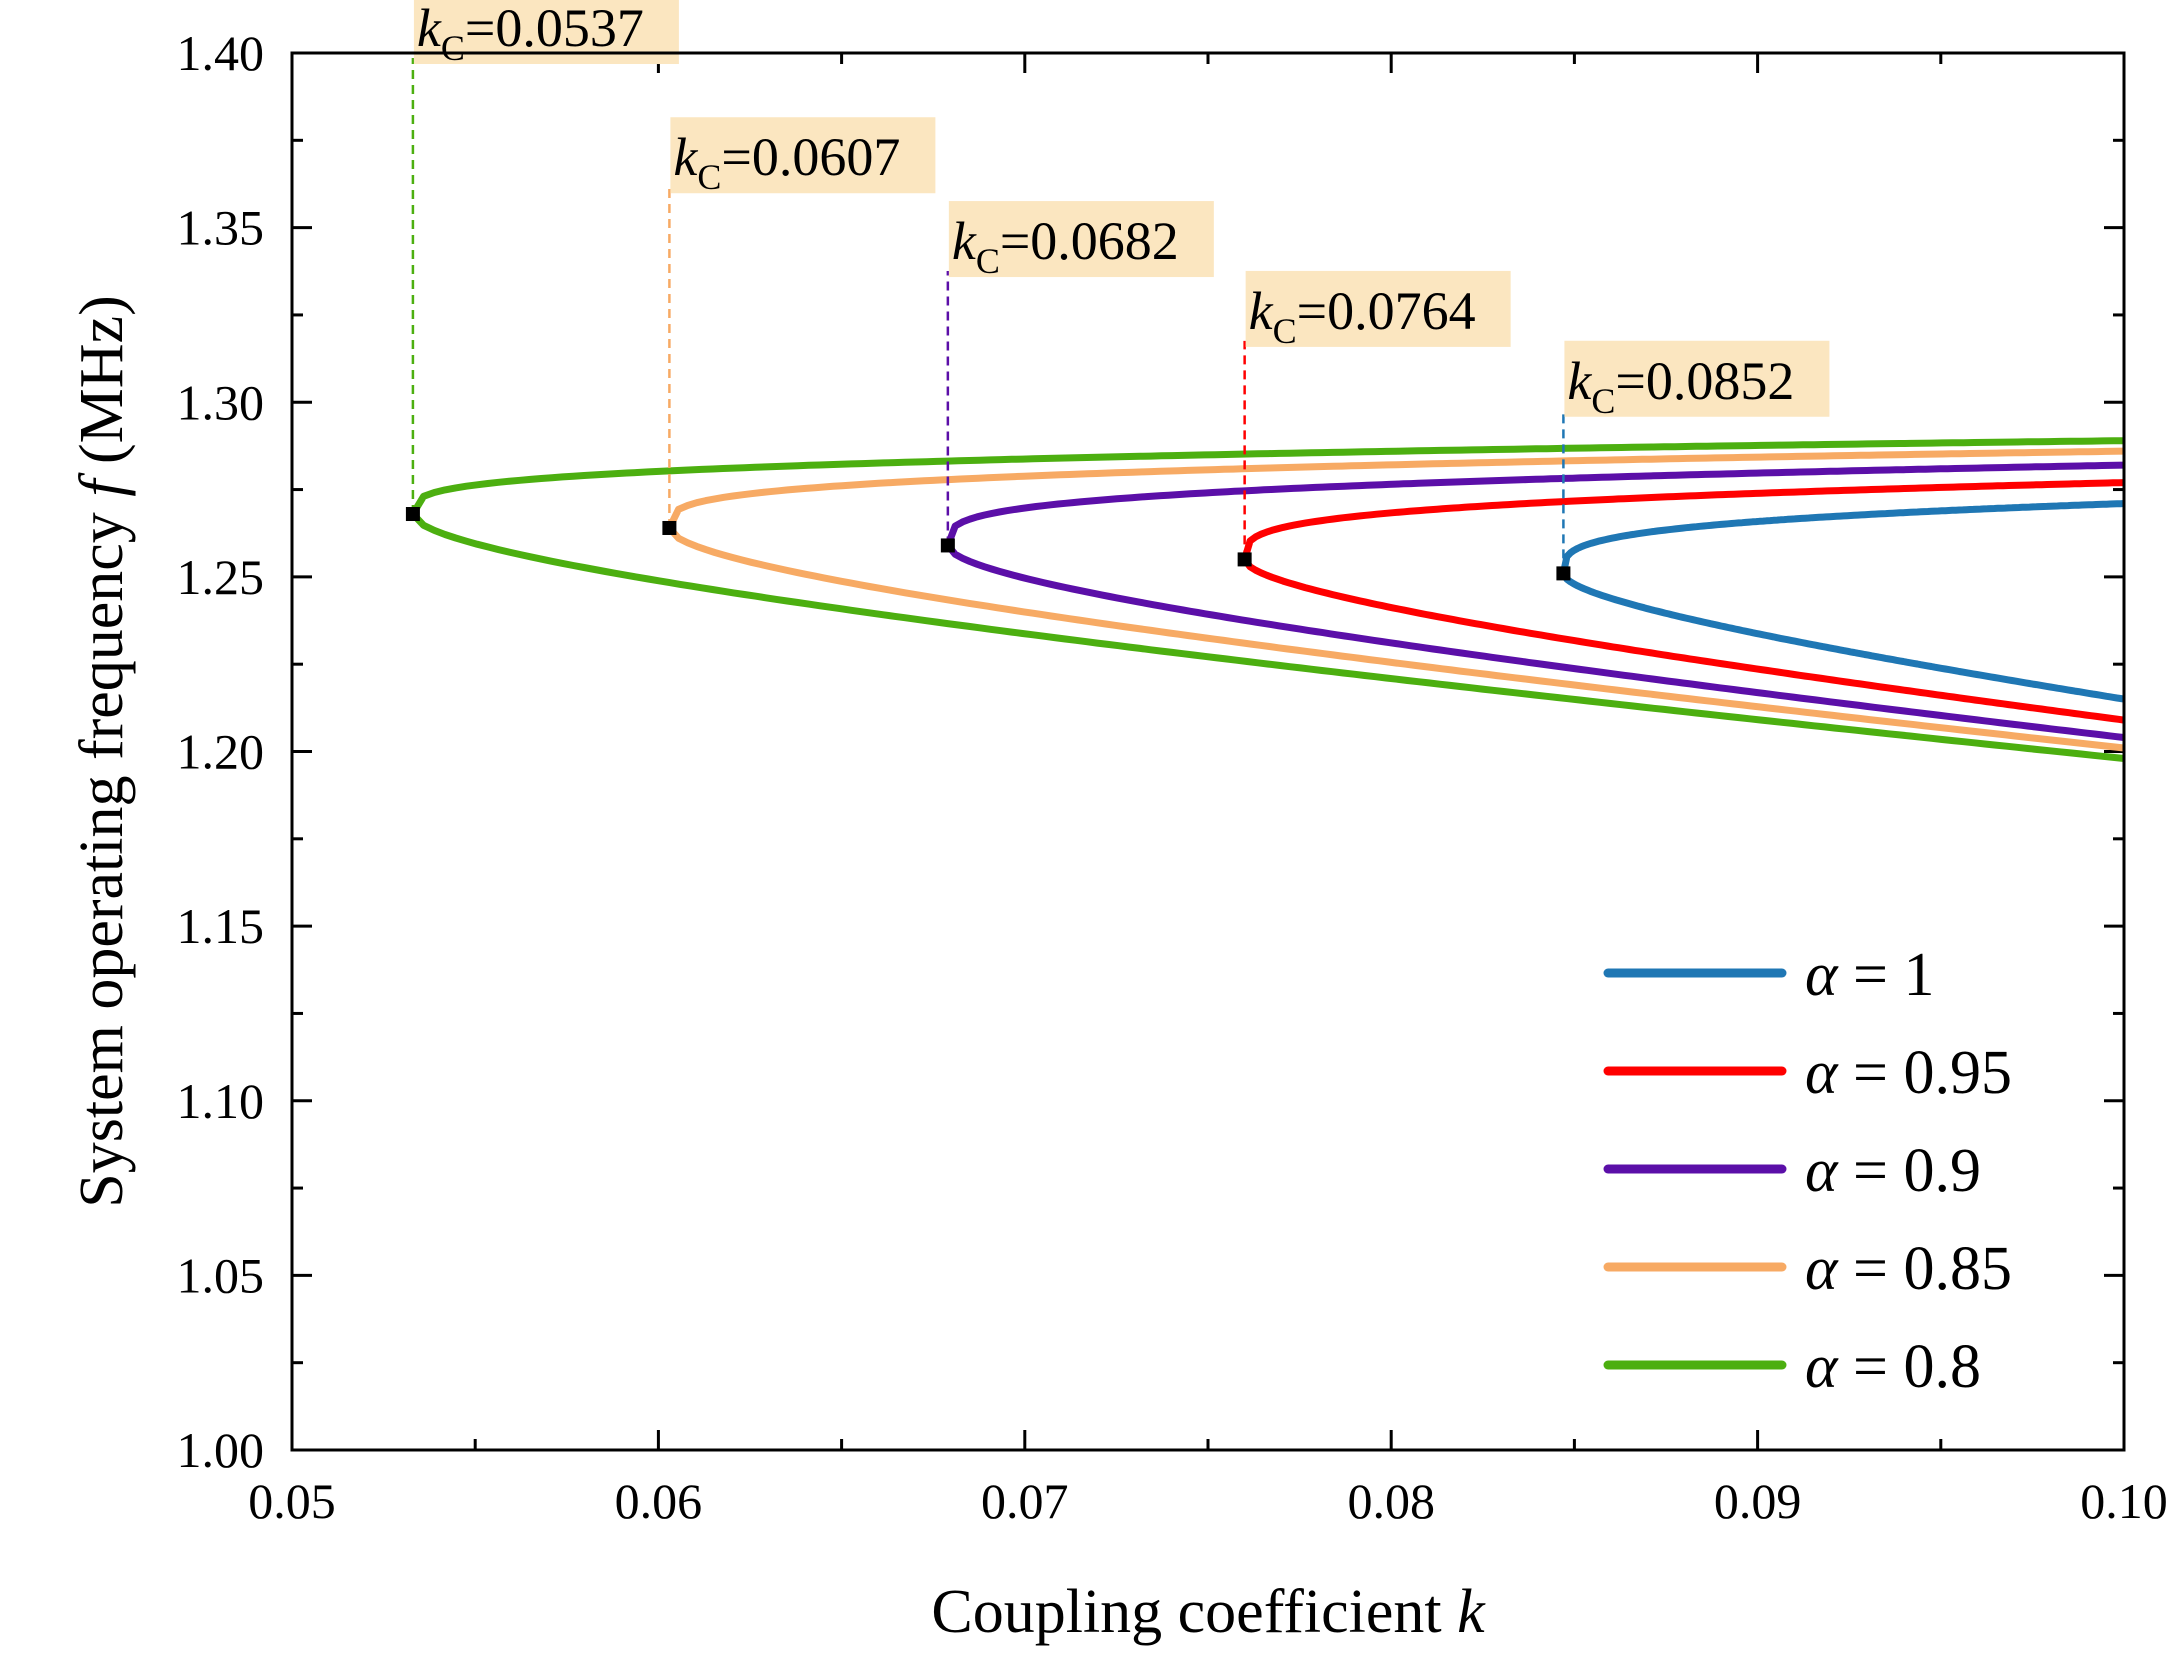  I want to click on y-tick-label: 1.35, so click(221, 228).